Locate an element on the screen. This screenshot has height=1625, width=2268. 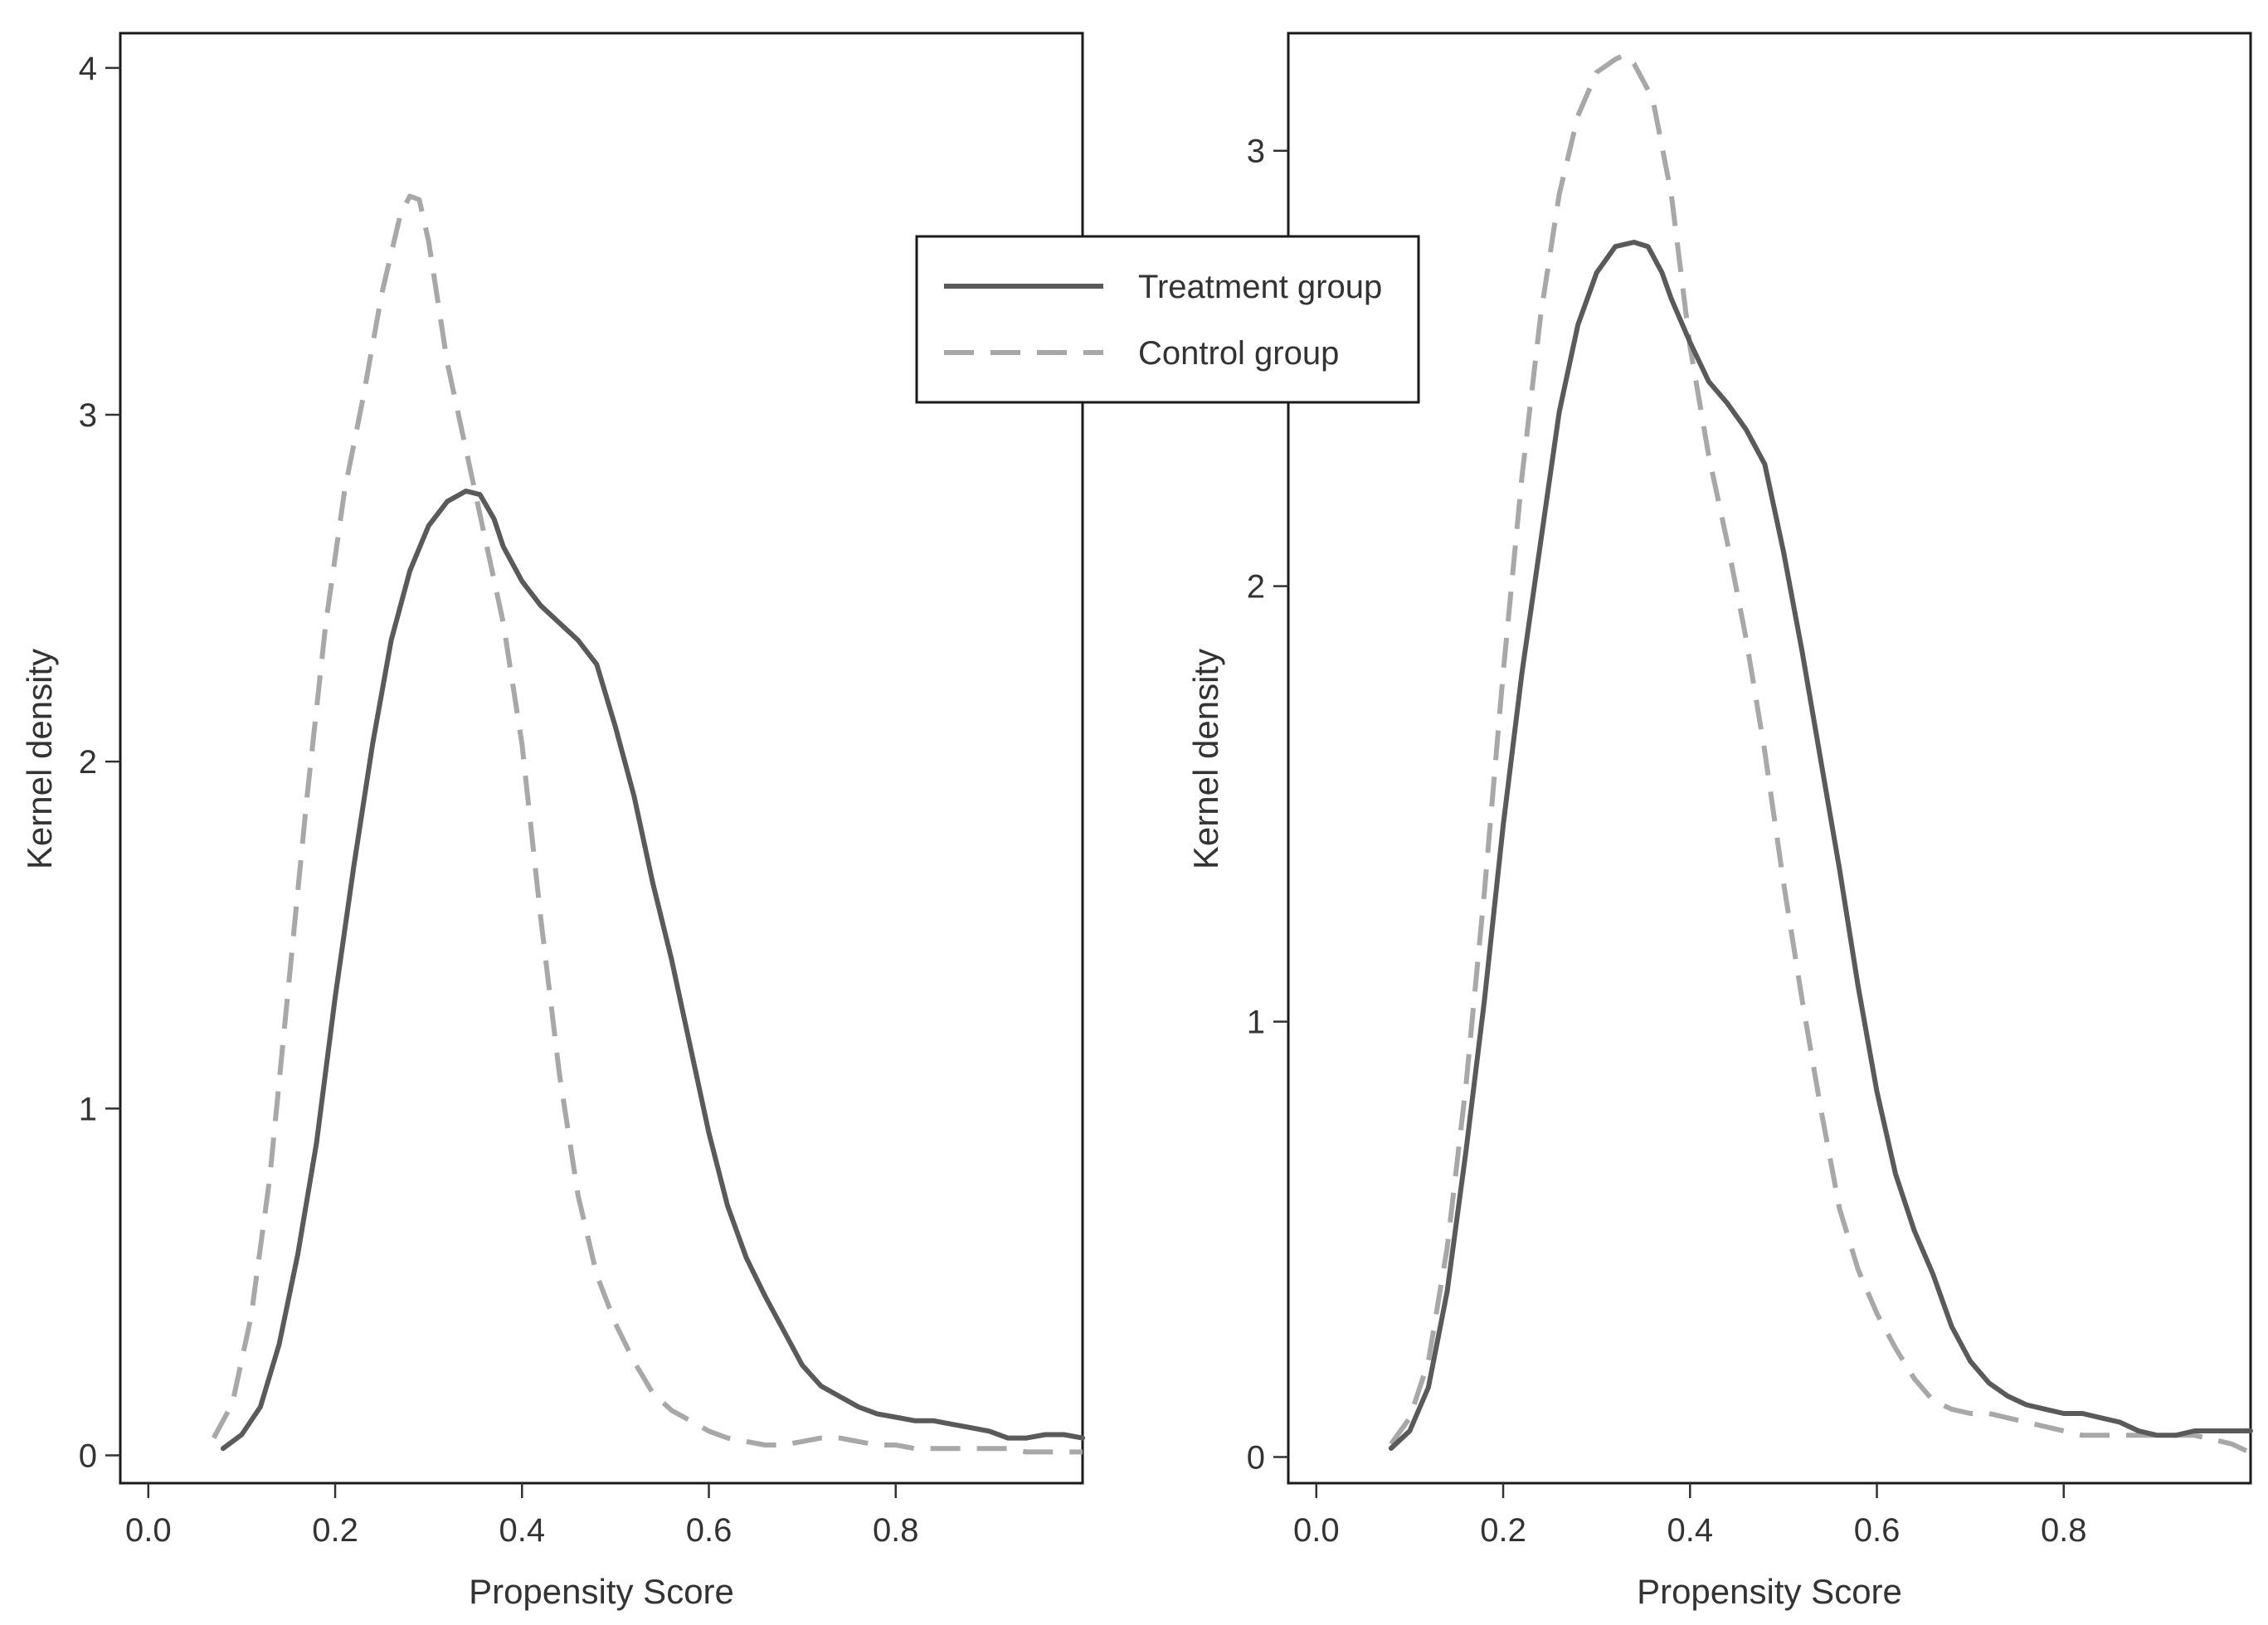
legend: Treatment group Control group is located at coordinates (1167, 319).